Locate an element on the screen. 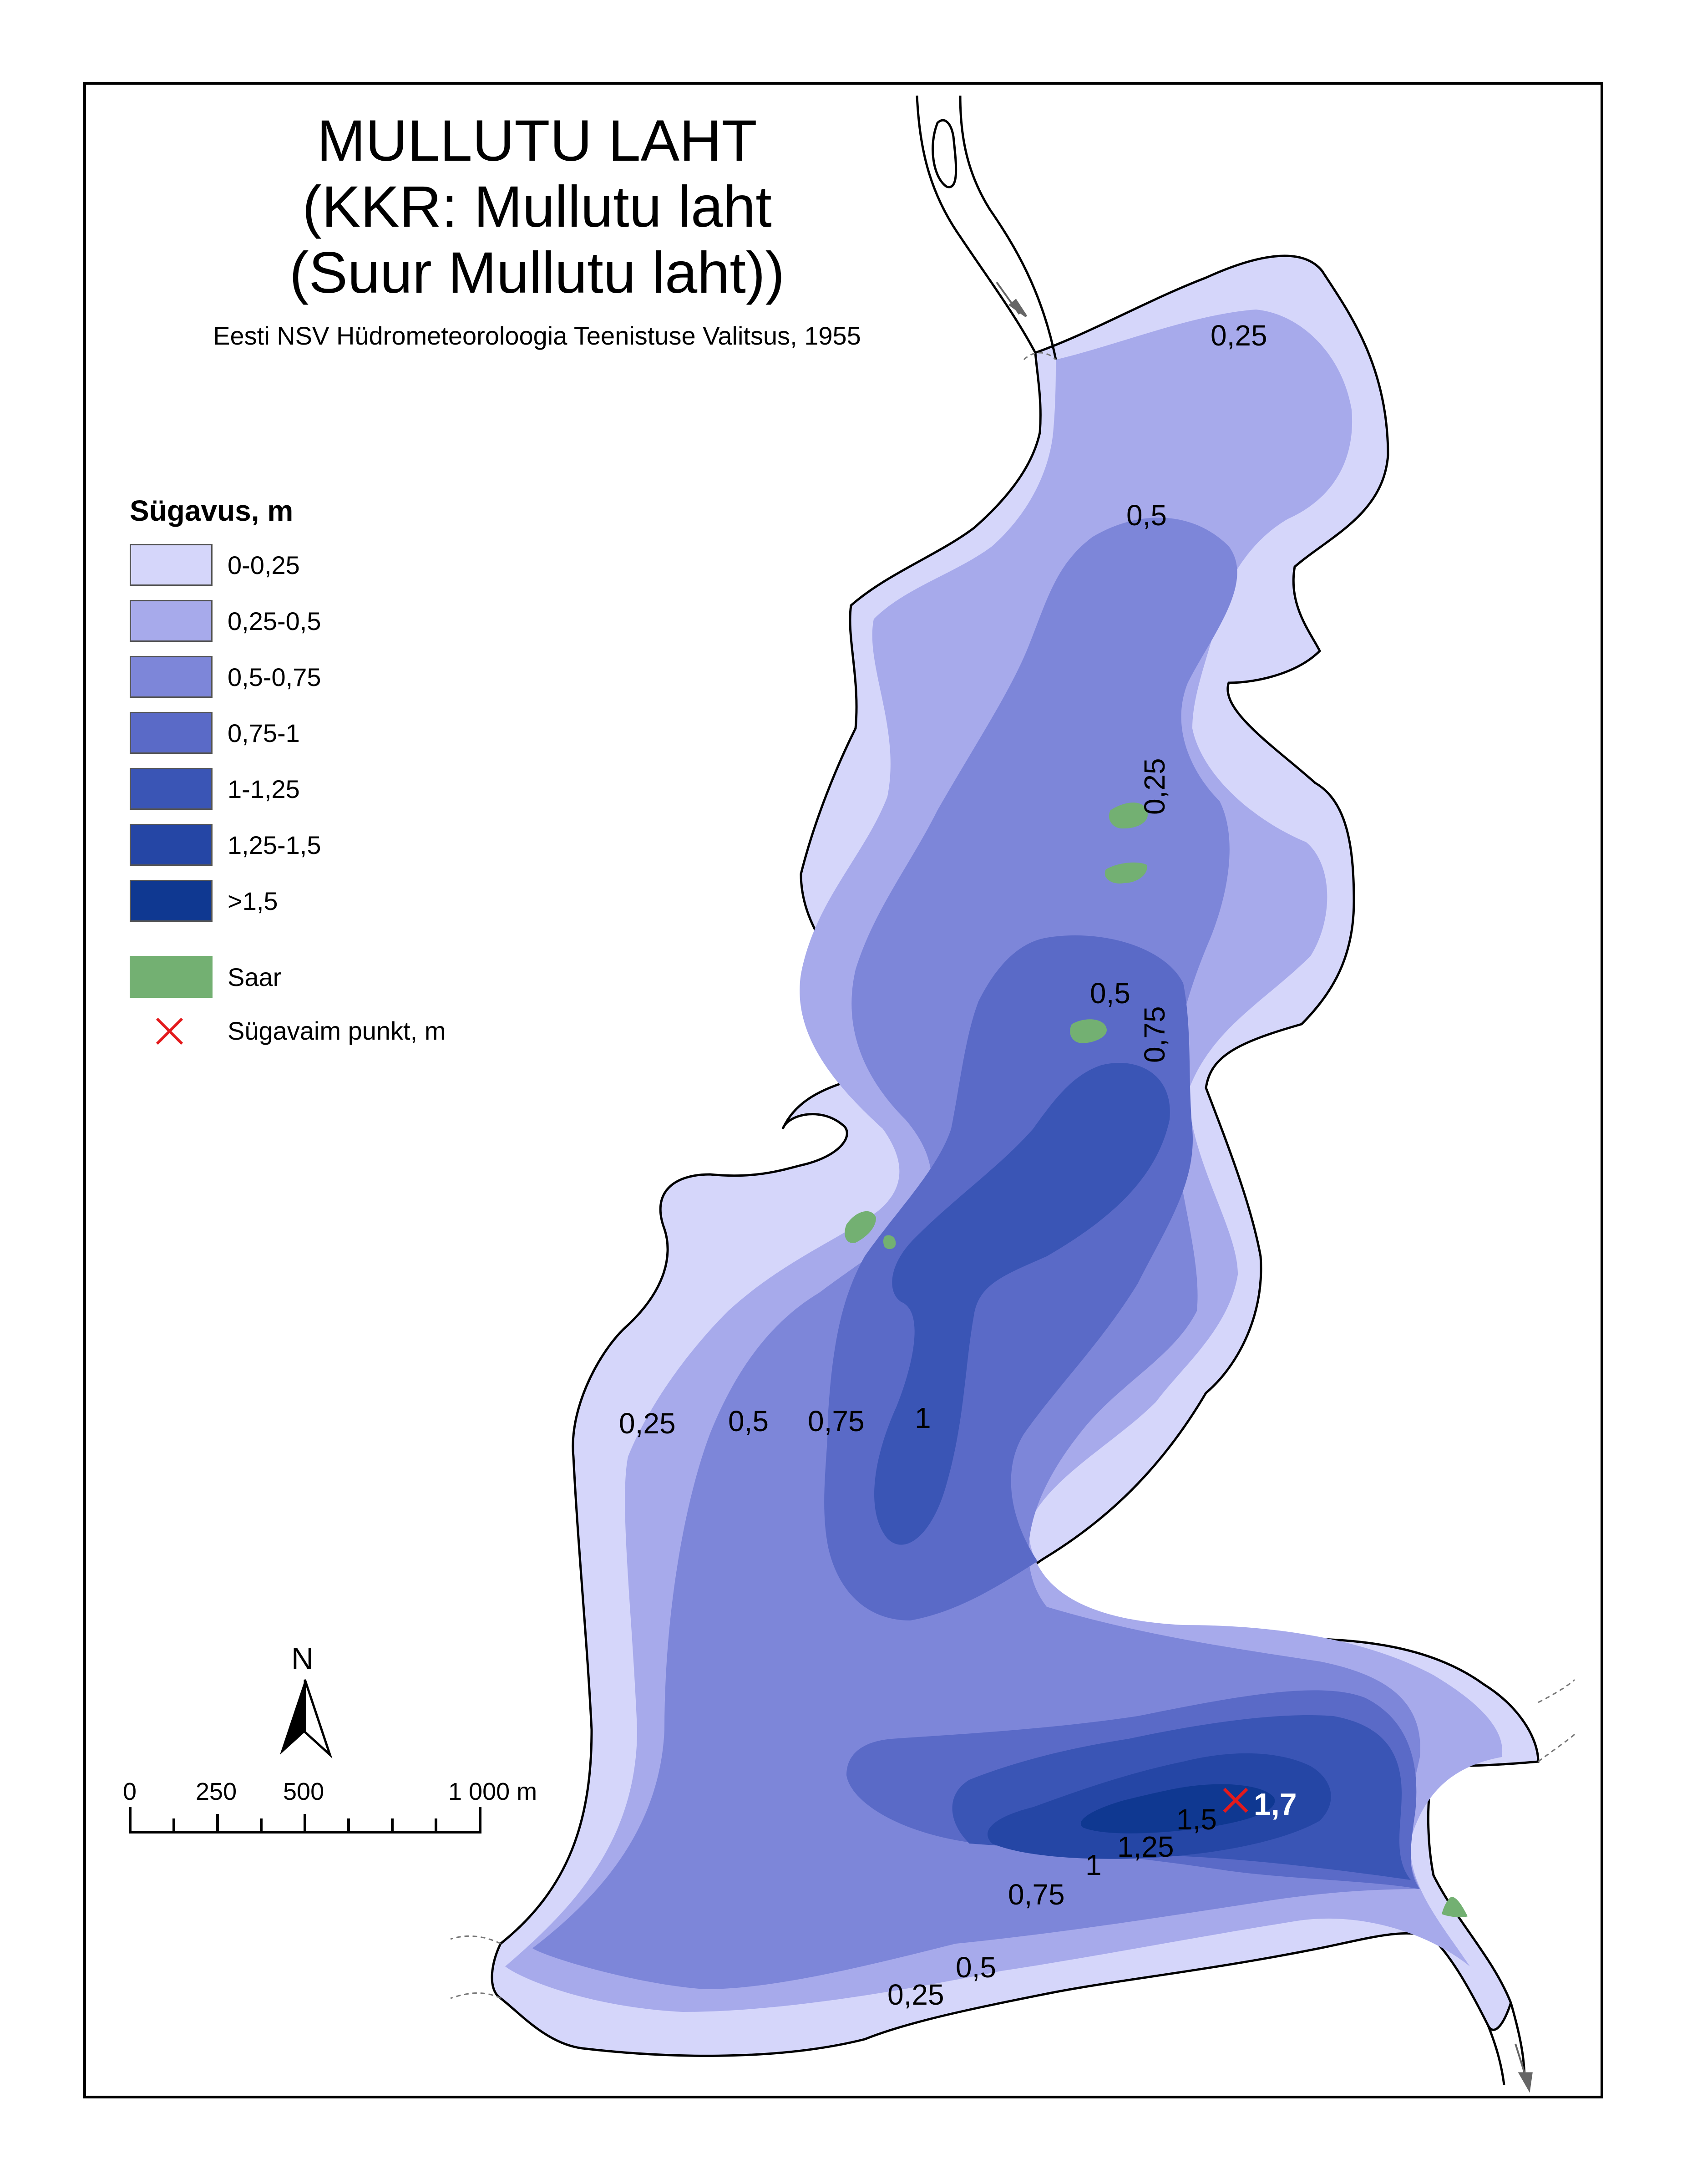 This screenshot has height=2184, width=1687. deepest-point-marker is located at coordinates (1235, 1801).